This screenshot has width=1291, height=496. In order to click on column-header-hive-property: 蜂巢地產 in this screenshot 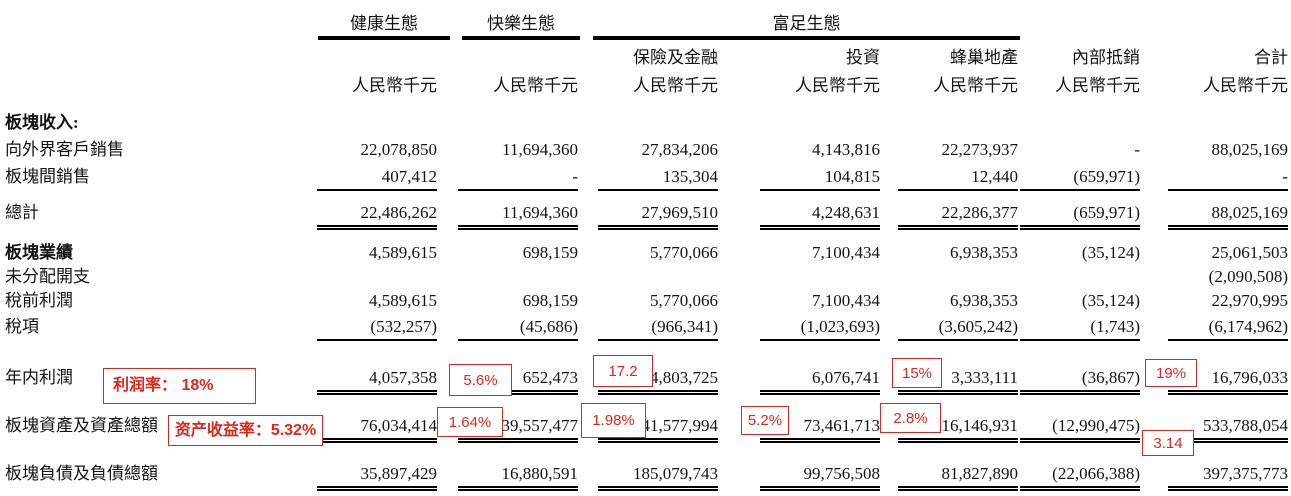, I will do `click(984, 57)`.